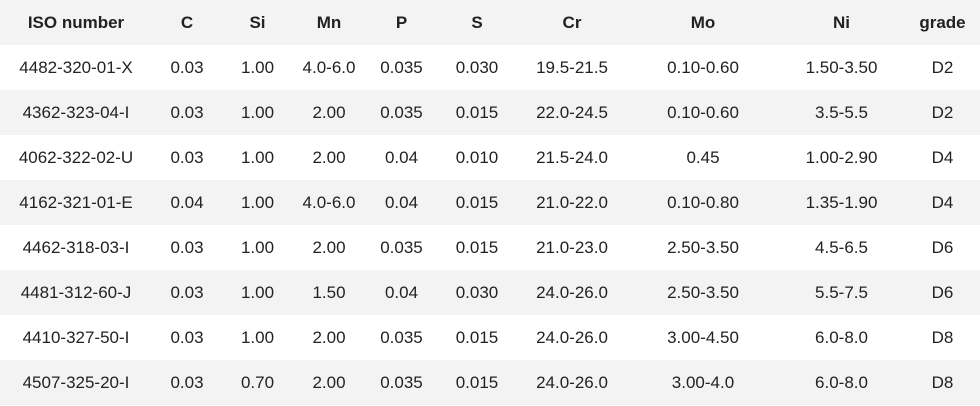  I want to click on table-cell: 4162-321-01-E, so click(76, 202).